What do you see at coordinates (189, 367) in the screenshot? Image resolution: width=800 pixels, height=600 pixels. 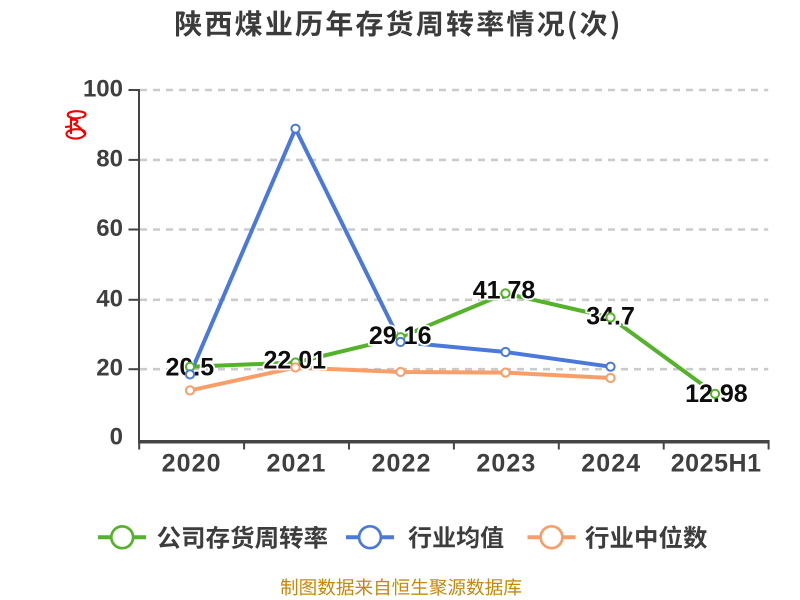 I see `svg-text: 20.5` at bounding box center [189, 367].